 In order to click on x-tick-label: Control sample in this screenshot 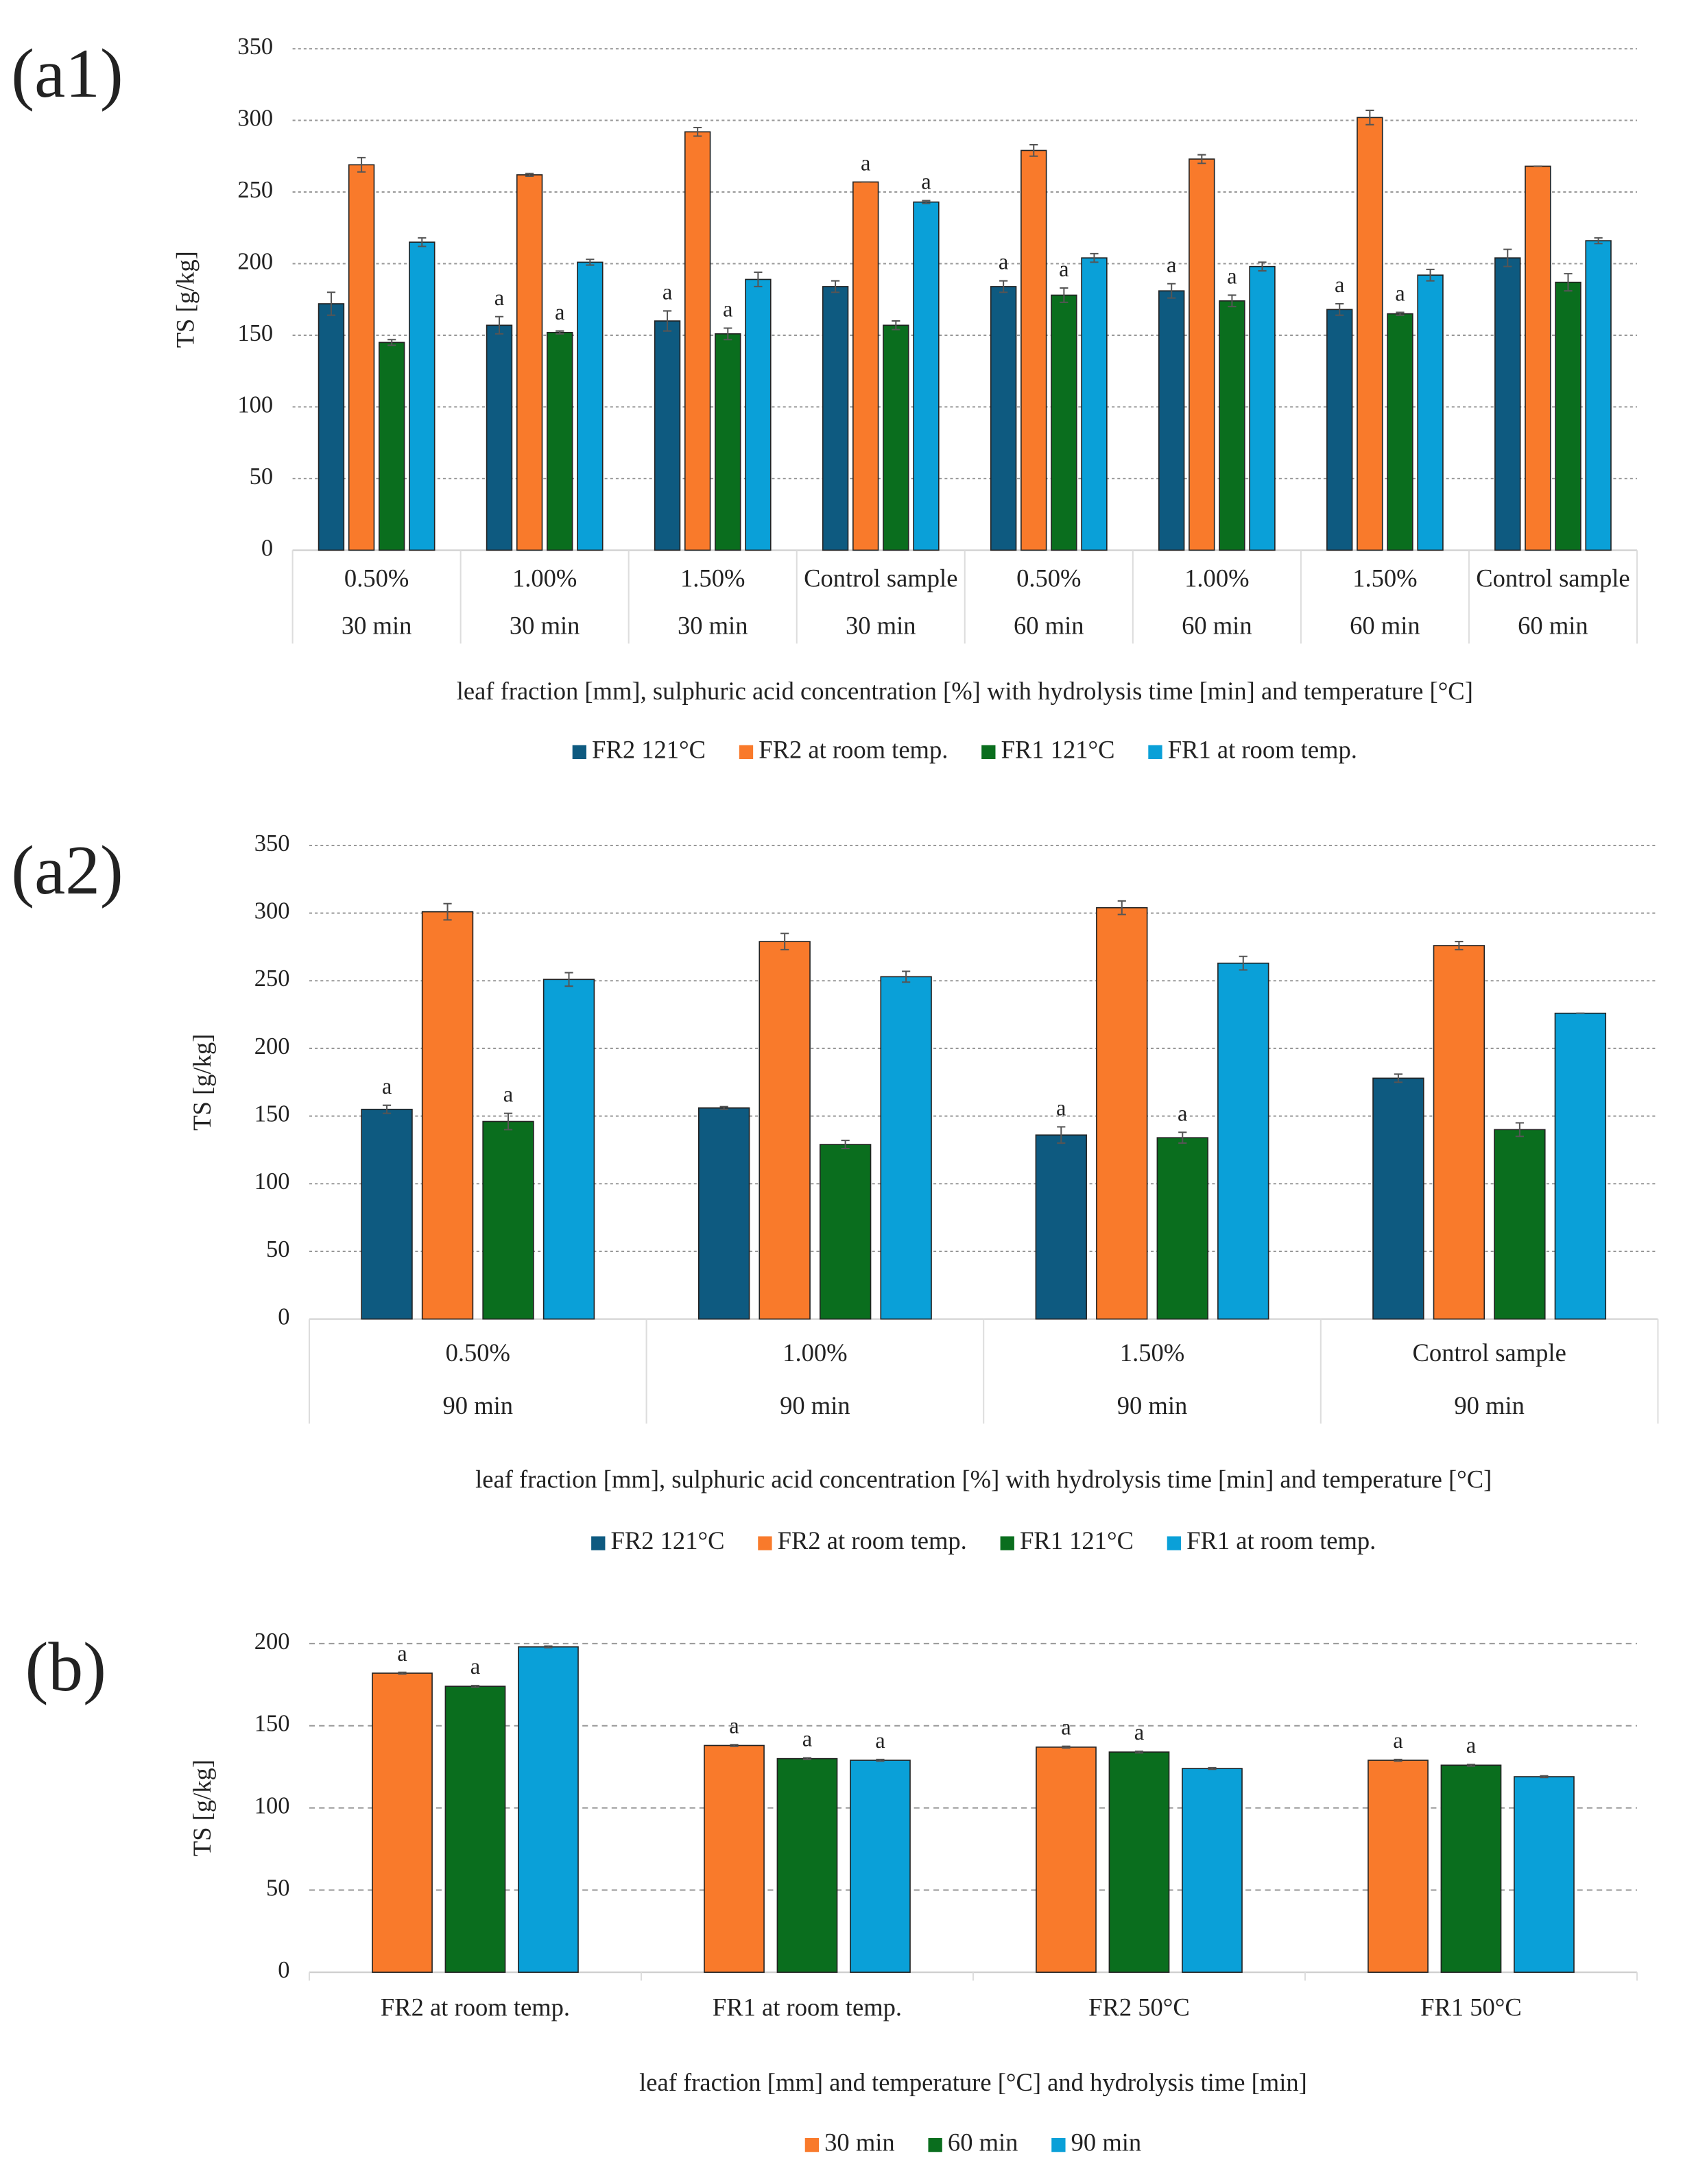, I will do `click(880, 578)`.